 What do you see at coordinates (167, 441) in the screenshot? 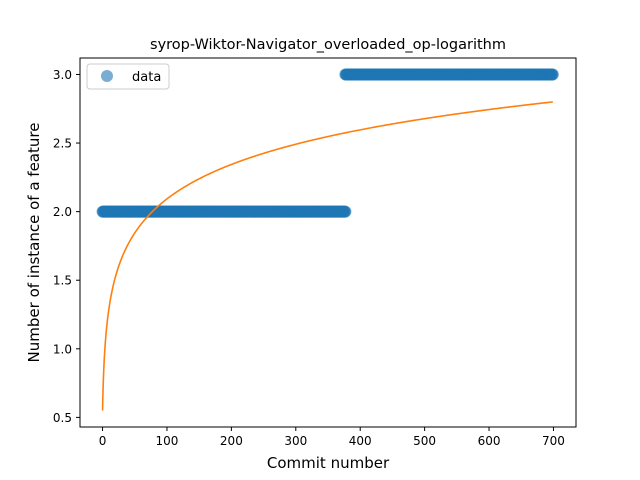
I see `x-tick-label: 100` at bounding box center [167, 441].